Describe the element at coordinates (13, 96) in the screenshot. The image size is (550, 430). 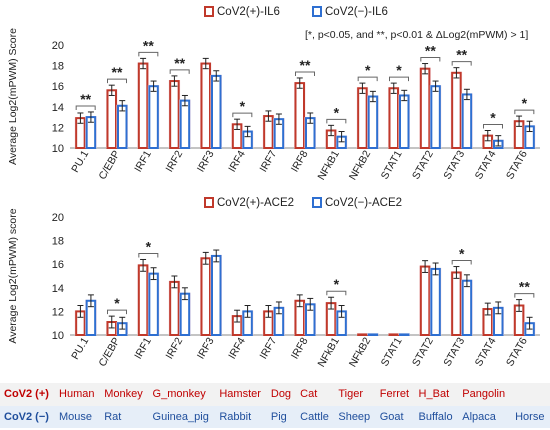
I see `y-axis-label: Average Log2(mPWM) Score` at that location.